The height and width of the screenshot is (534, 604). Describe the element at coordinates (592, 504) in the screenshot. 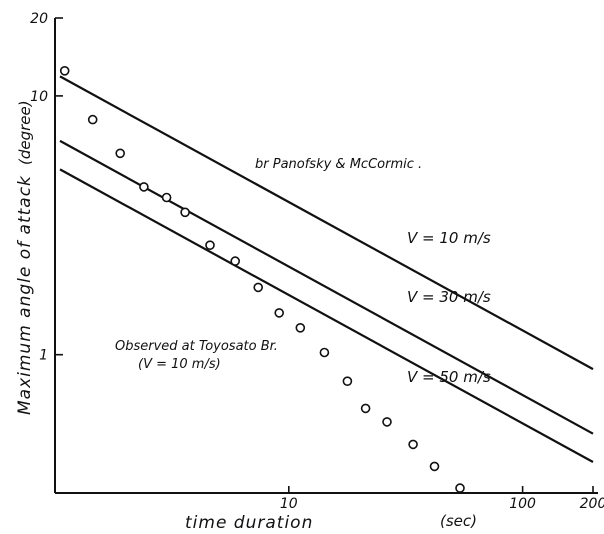

I see `x-tick-label-200: 200` at that location.